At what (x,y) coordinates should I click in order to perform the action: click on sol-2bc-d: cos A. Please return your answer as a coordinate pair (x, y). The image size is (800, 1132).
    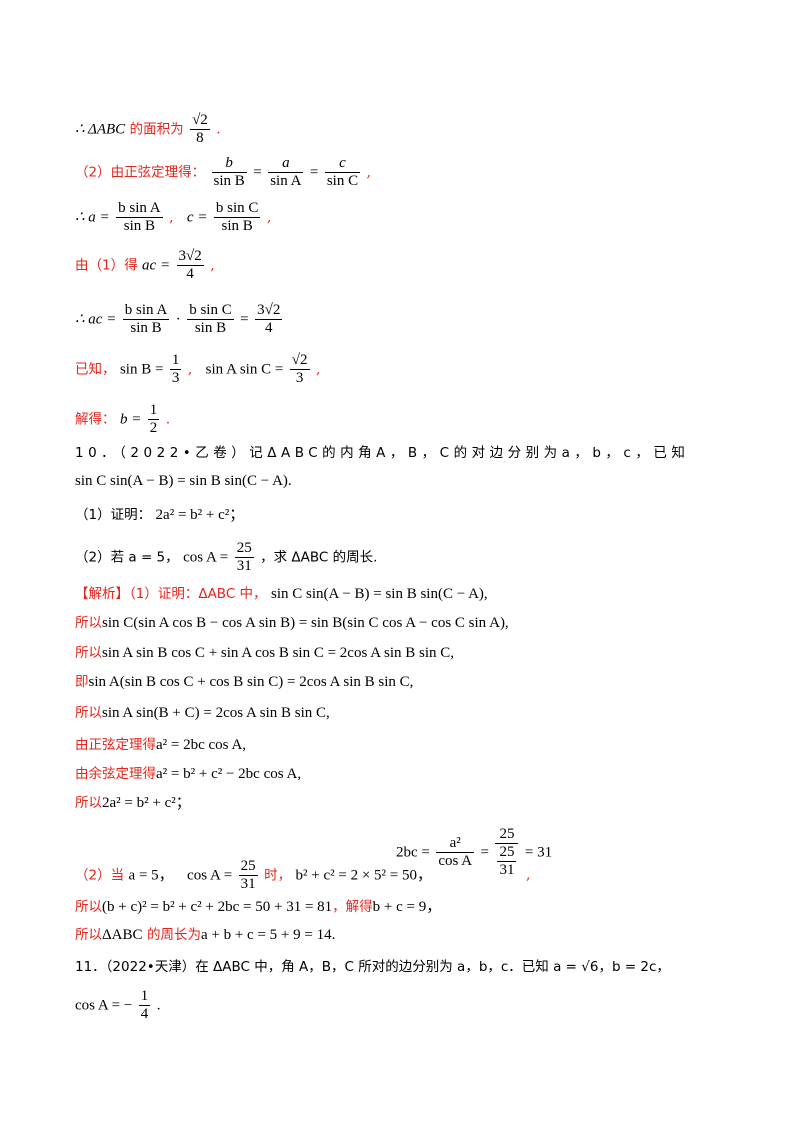
    Looking at the image, I should click on (455, 861).